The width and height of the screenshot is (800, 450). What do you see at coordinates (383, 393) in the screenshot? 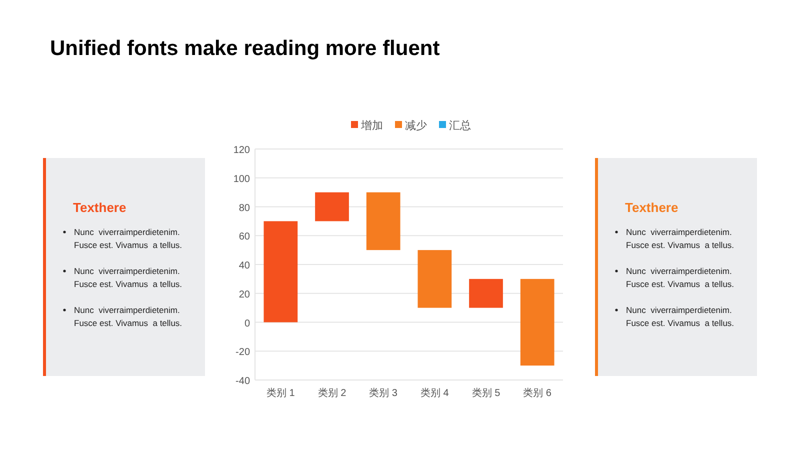
I see `x-tick-label: 类别 3` at bounding box center [383, 393].